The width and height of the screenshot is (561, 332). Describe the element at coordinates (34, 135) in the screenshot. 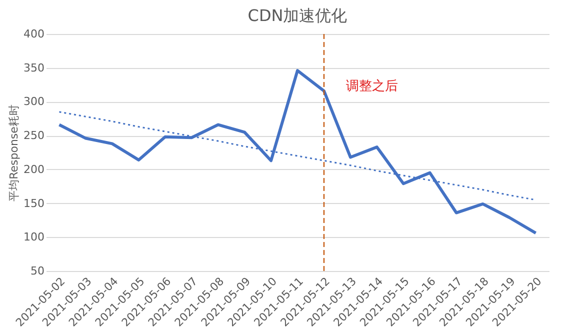

I see `y-tick-label: 250` at that location.